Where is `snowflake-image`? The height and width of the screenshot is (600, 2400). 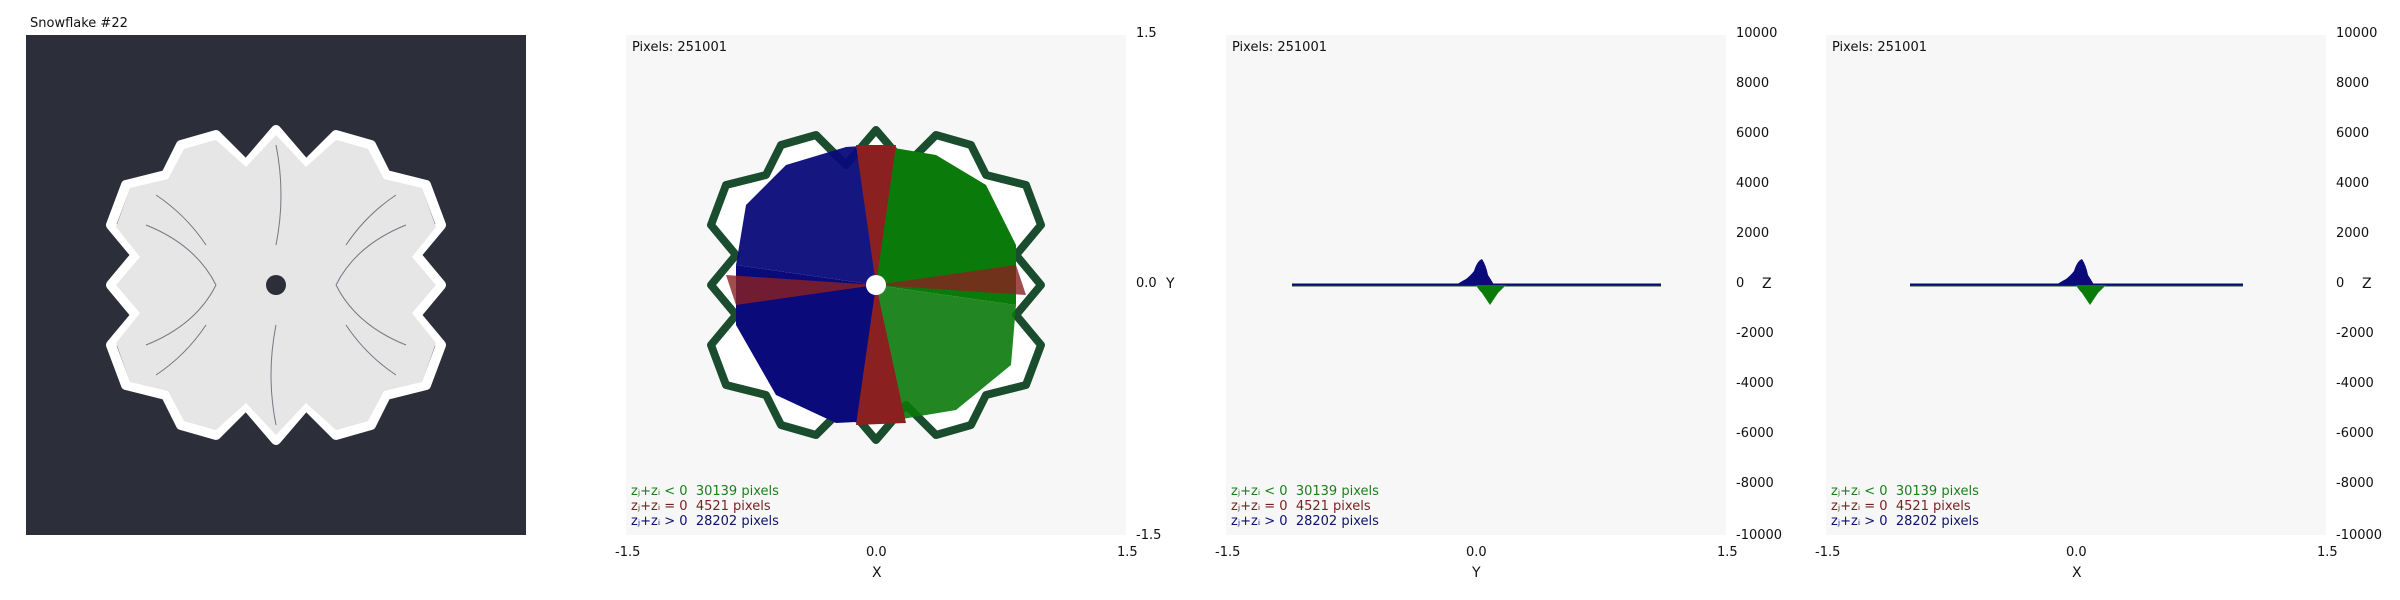
snowflake-image is located at coordinates (276, 285).